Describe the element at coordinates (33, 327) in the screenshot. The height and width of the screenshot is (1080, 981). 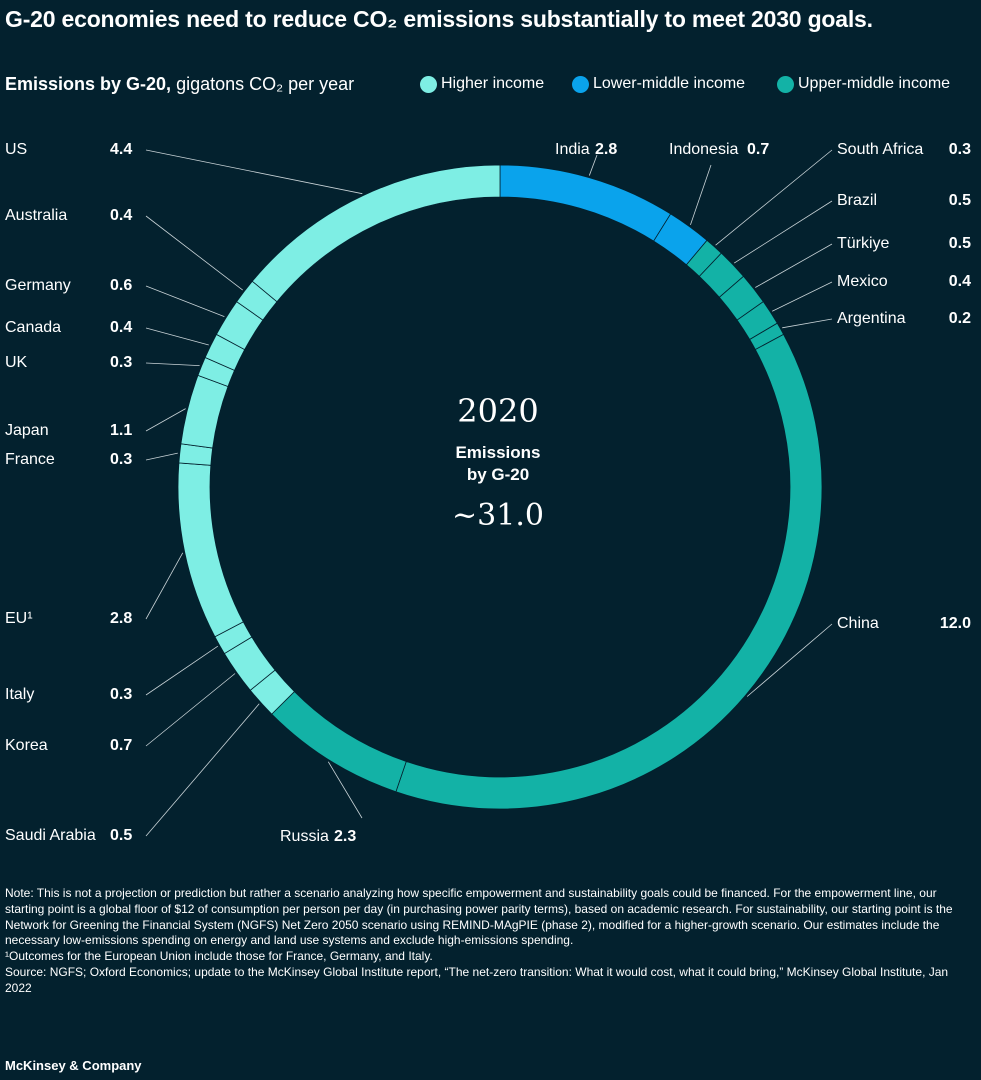
I see `label-canada: Canada` at that location.